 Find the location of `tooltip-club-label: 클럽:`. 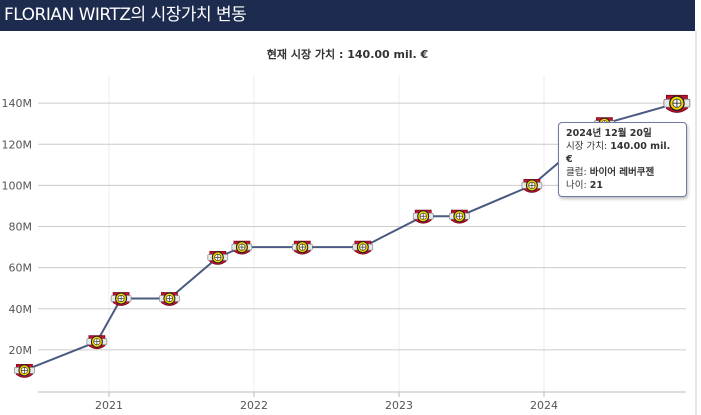

tooltip-club-label: 클럽: is located at coordinates (576, 172).